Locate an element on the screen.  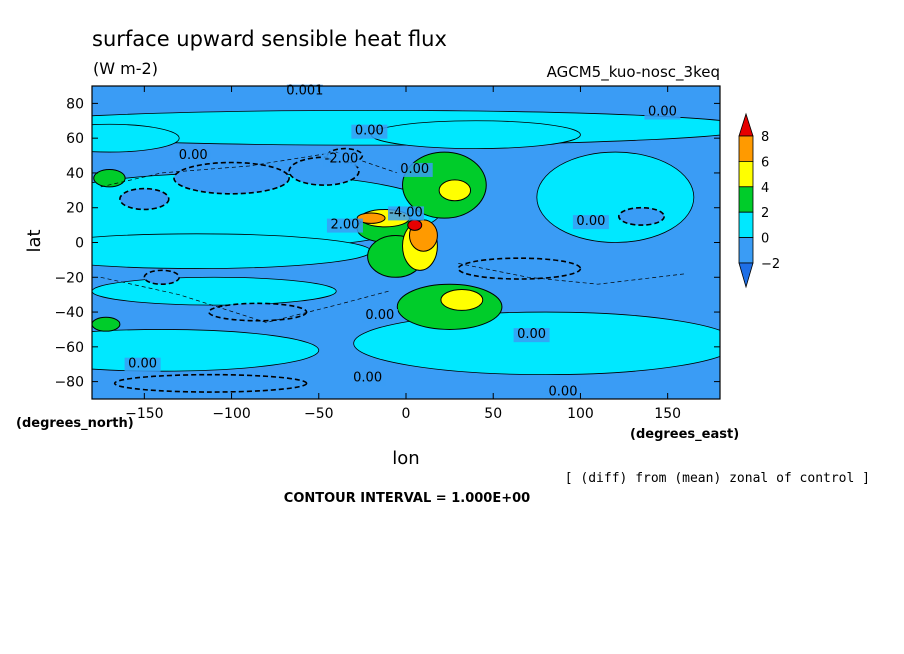
colorbar-label: 0 is located at coordinates (765, 239).